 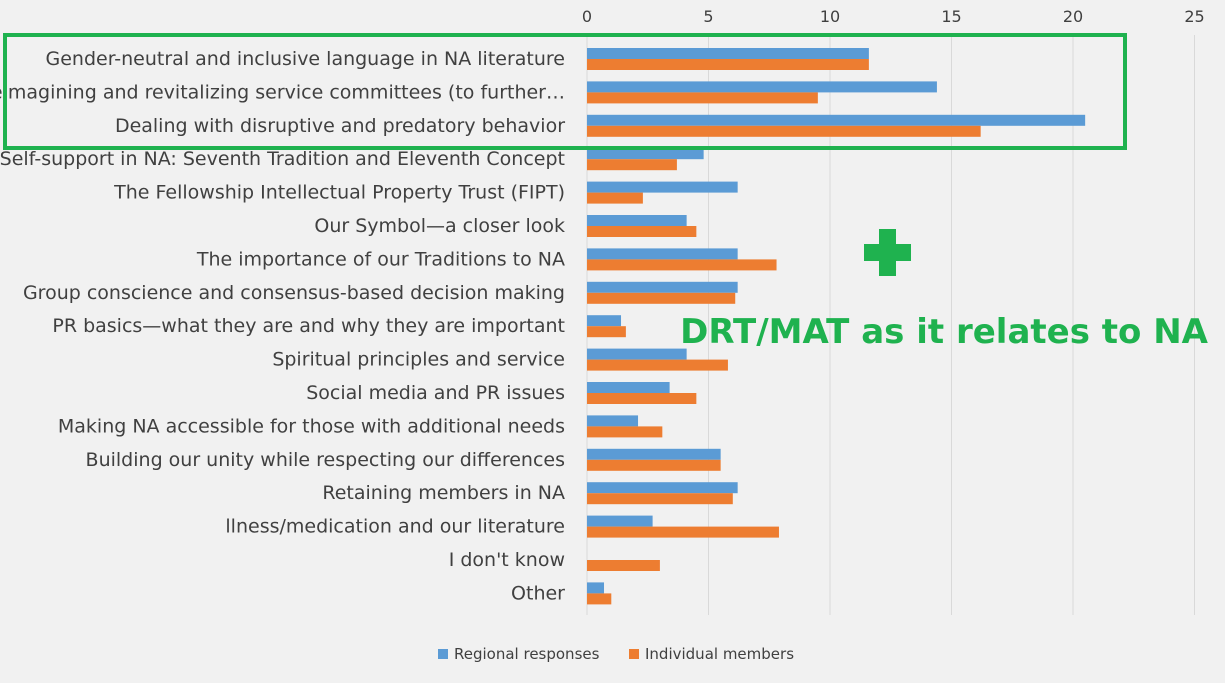 What do you see at coordinates (887, 252) in the screenshot?
I see `plus-icon` at bounding box center [887, 252].